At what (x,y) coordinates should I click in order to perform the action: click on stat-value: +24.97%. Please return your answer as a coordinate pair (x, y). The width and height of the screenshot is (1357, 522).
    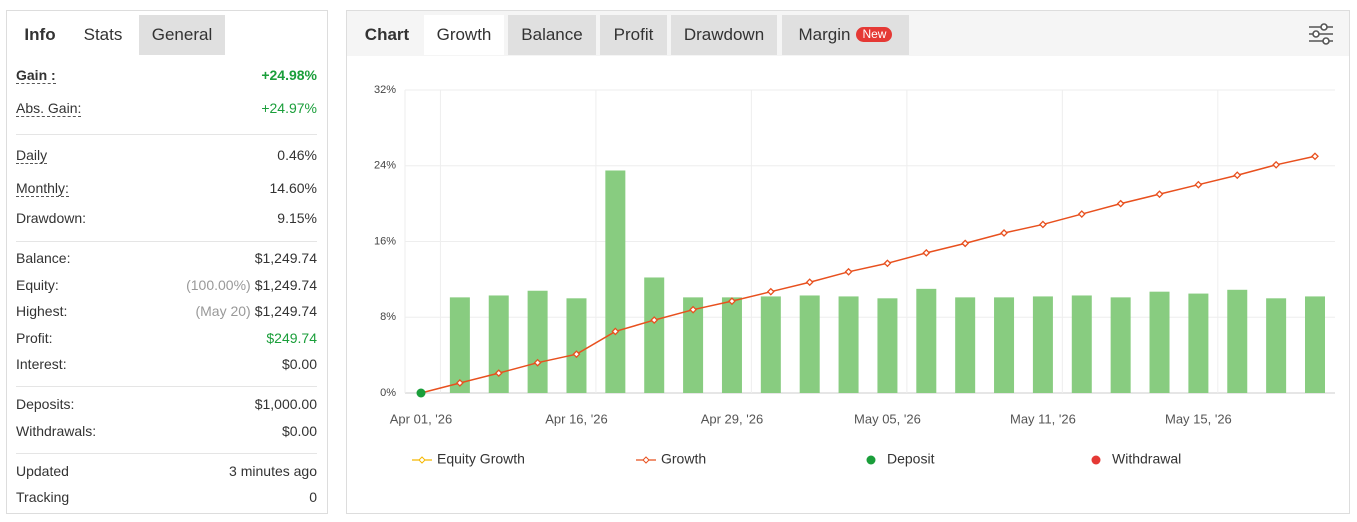
    Looking at the image, I should click on (289, 108).